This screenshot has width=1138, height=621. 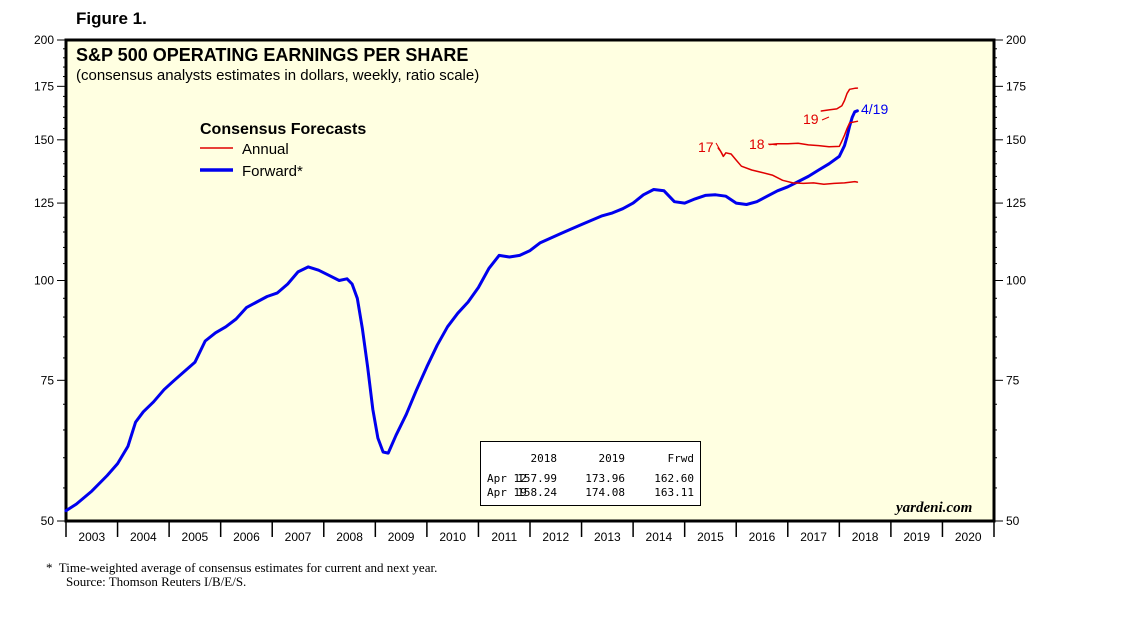 What do you see at coordinates (934, 508) in the screenshot?
I see `brand-watermark: yardeni.com` at bounding box center [934, 508].